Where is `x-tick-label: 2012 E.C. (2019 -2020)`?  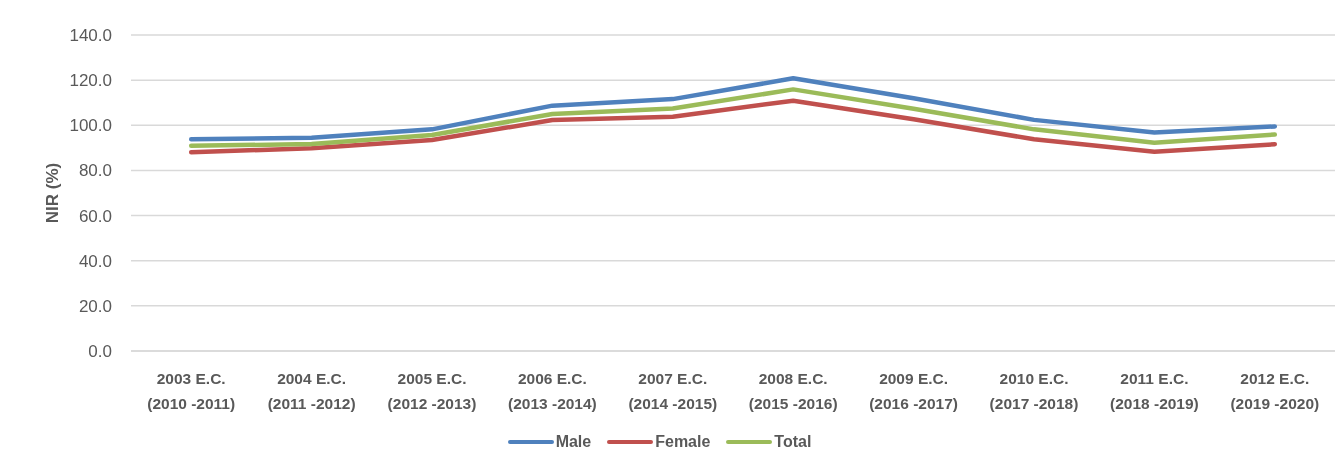 x-tick-label: 2012 E.C. (2019 -2020) is located at coordinates (1275, 391).